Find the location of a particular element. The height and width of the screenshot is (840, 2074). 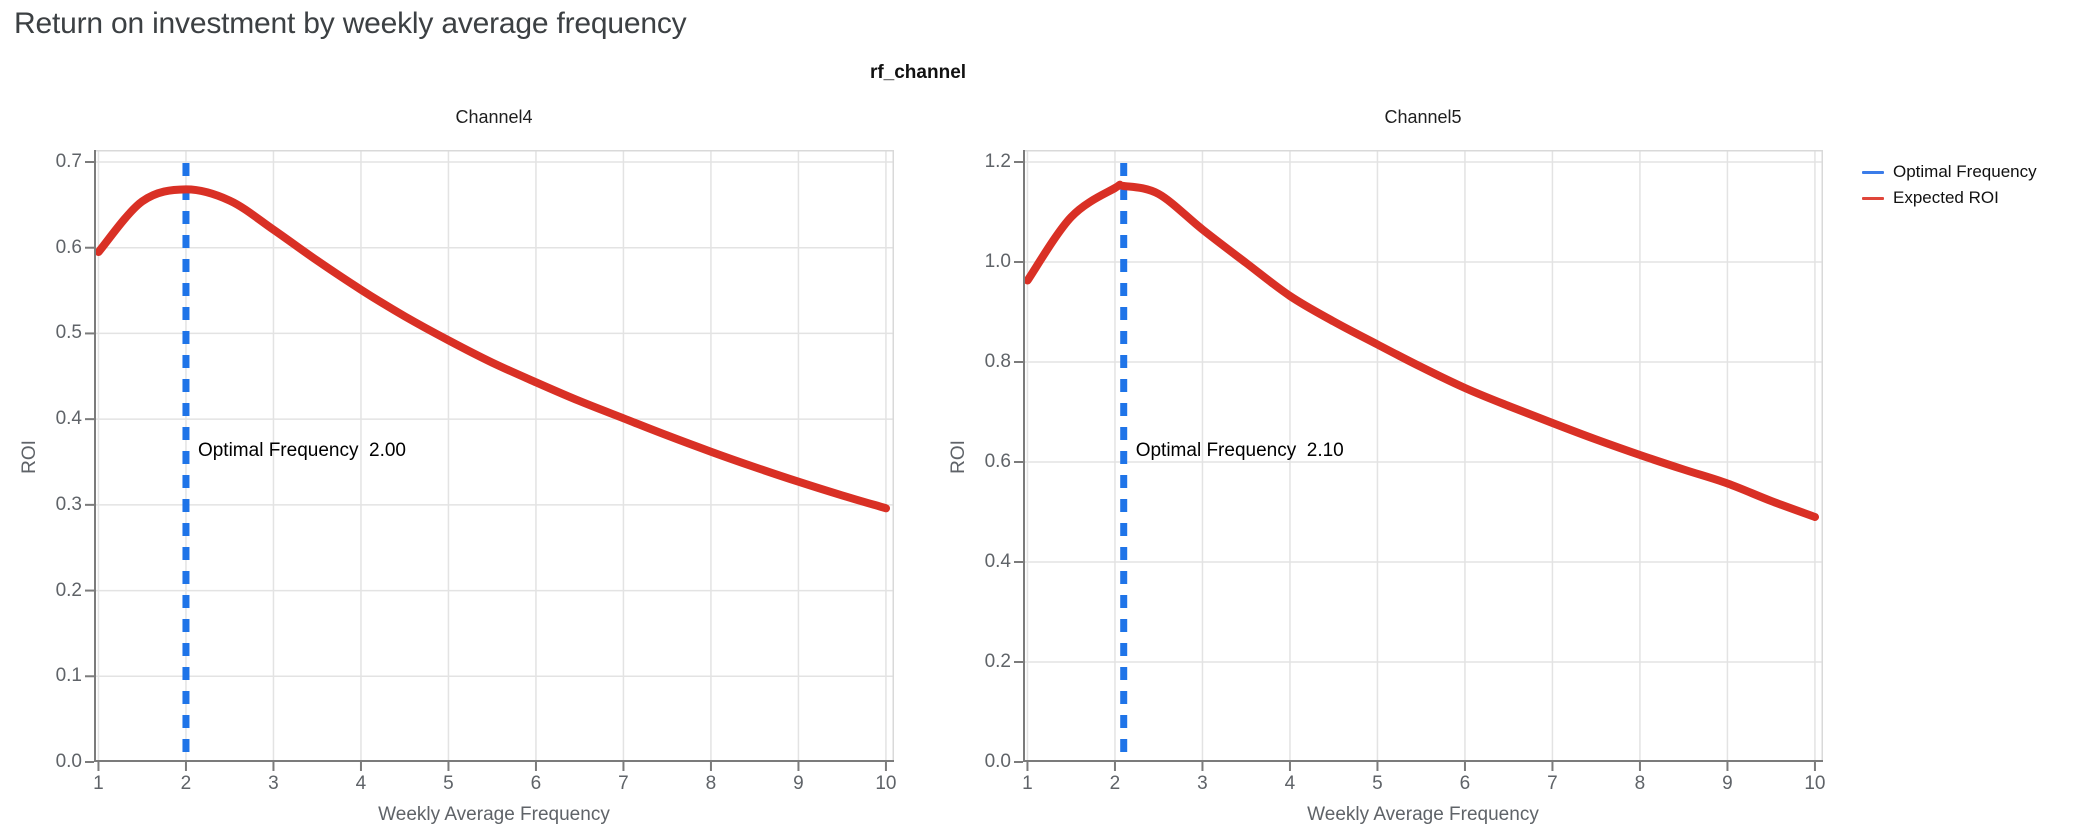

subplot-title: Channel5 is located at coordinates (1423, 117).